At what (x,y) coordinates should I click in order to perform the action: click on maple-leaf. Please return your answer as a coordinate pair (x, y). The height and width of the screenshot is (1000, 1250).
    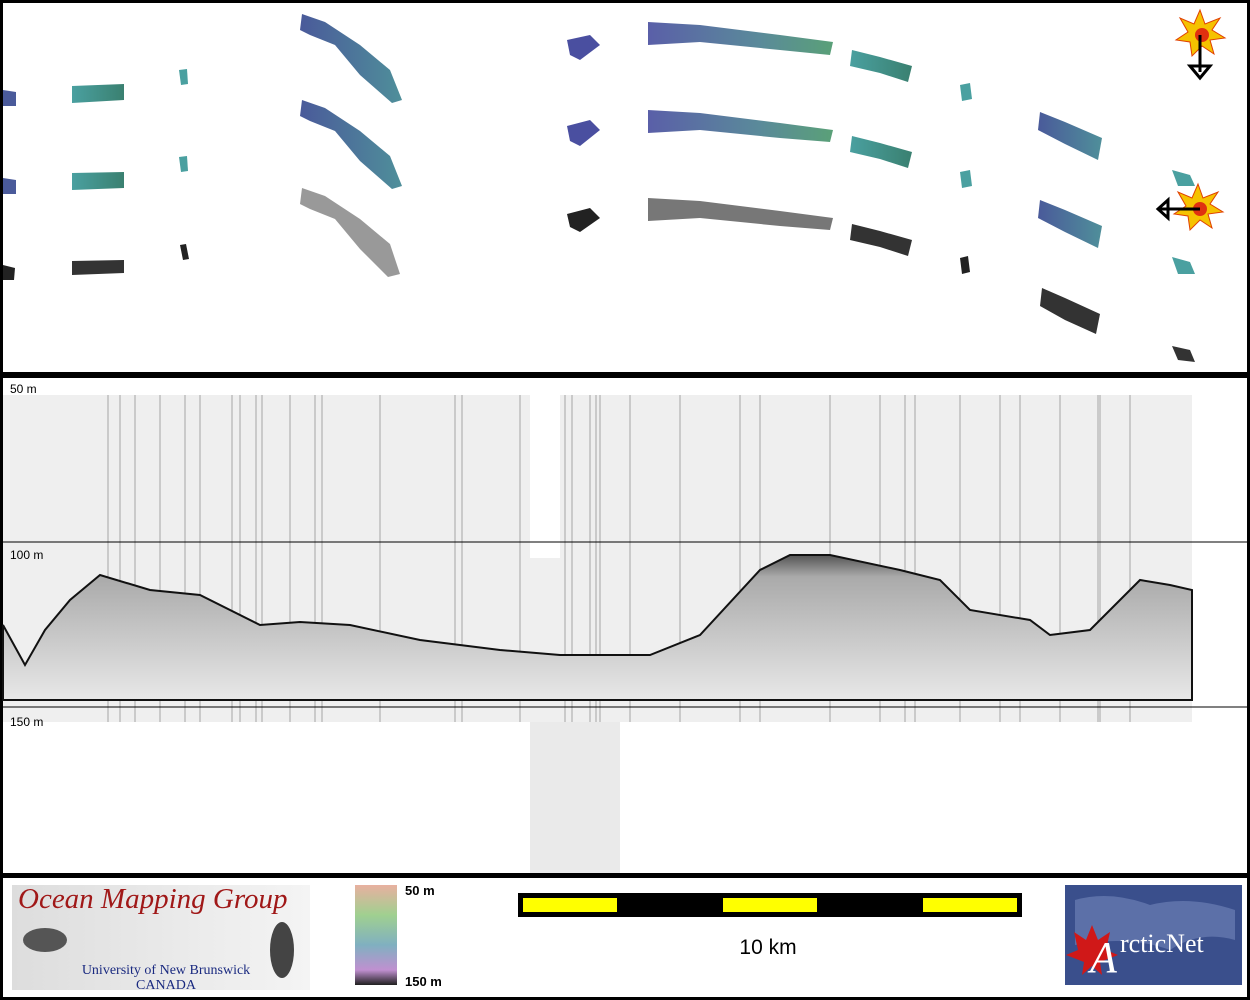
    Looking at the image, I should click on (1092, 950).